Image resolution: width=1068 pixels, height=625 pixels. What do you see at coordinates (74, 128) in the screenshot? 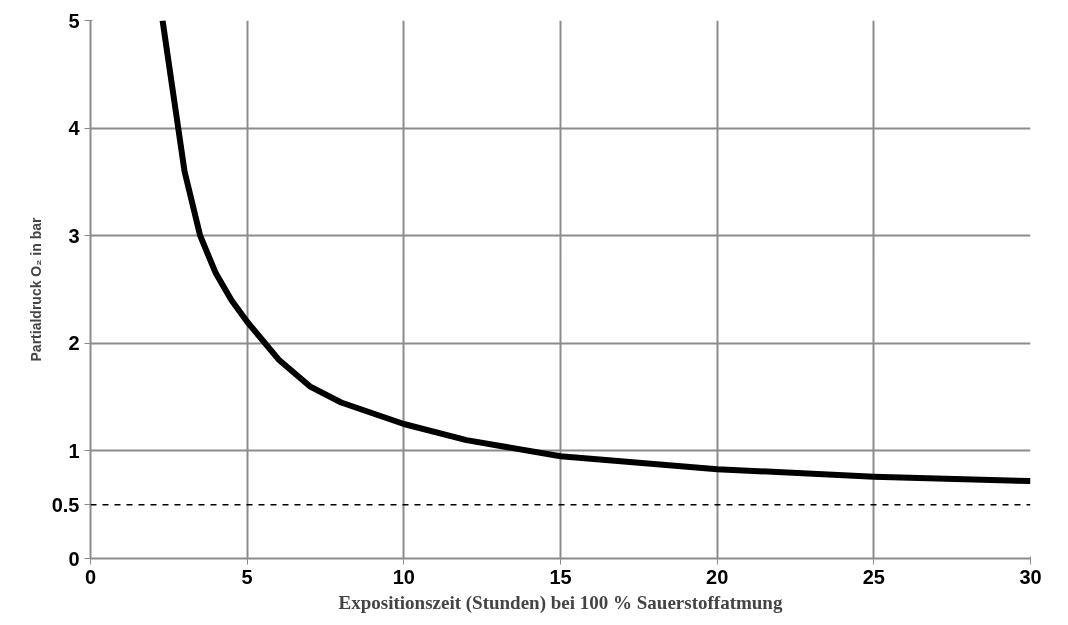
I see `y-tick-label: 4` at bounding box center [74, 128].